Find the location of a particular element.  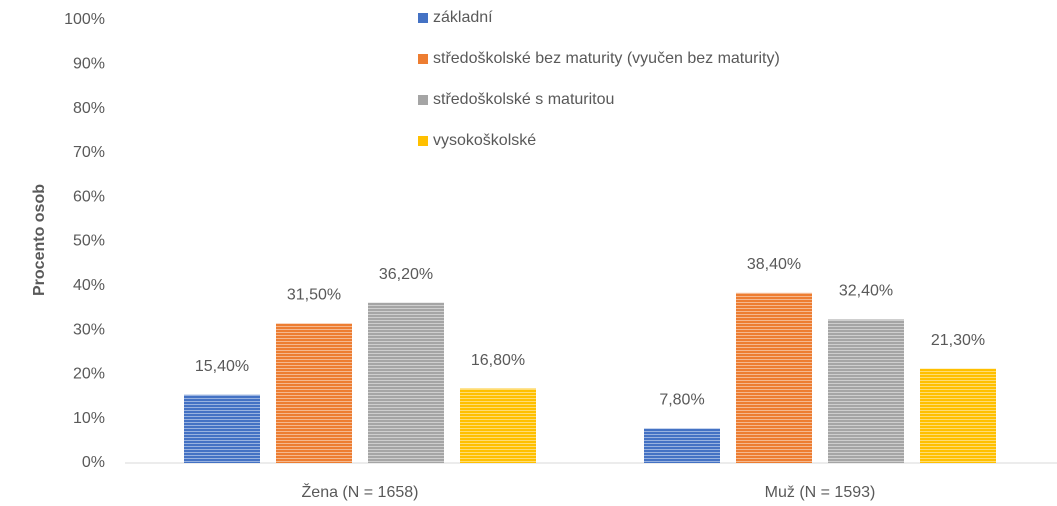

y-tick-label: 70% is located at coordinates (89, 152).